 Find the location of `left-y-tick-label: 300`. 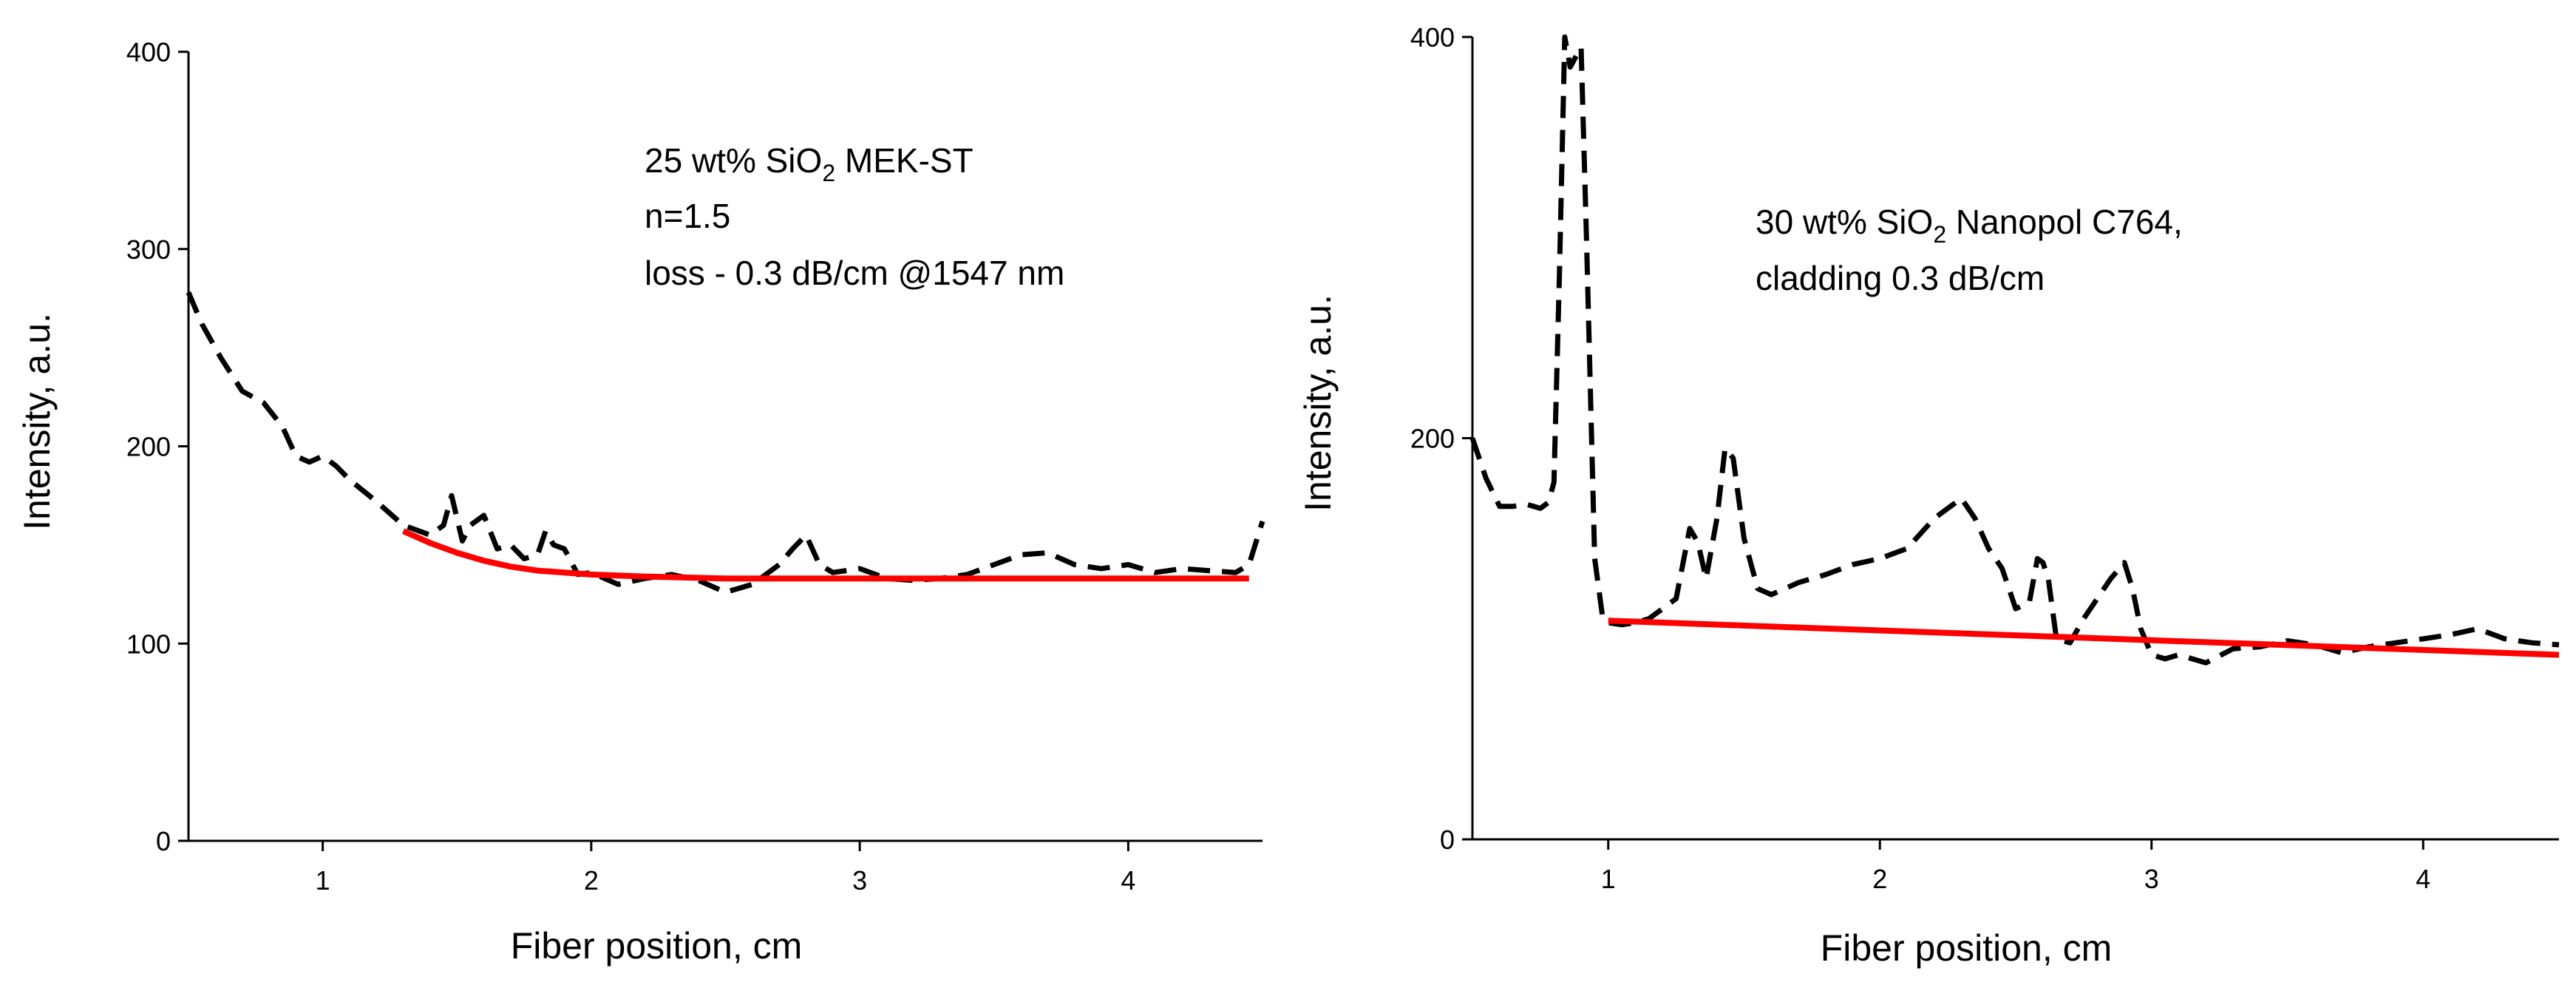

left-y-tick-label: 300 is located at coordinates (148, 250).